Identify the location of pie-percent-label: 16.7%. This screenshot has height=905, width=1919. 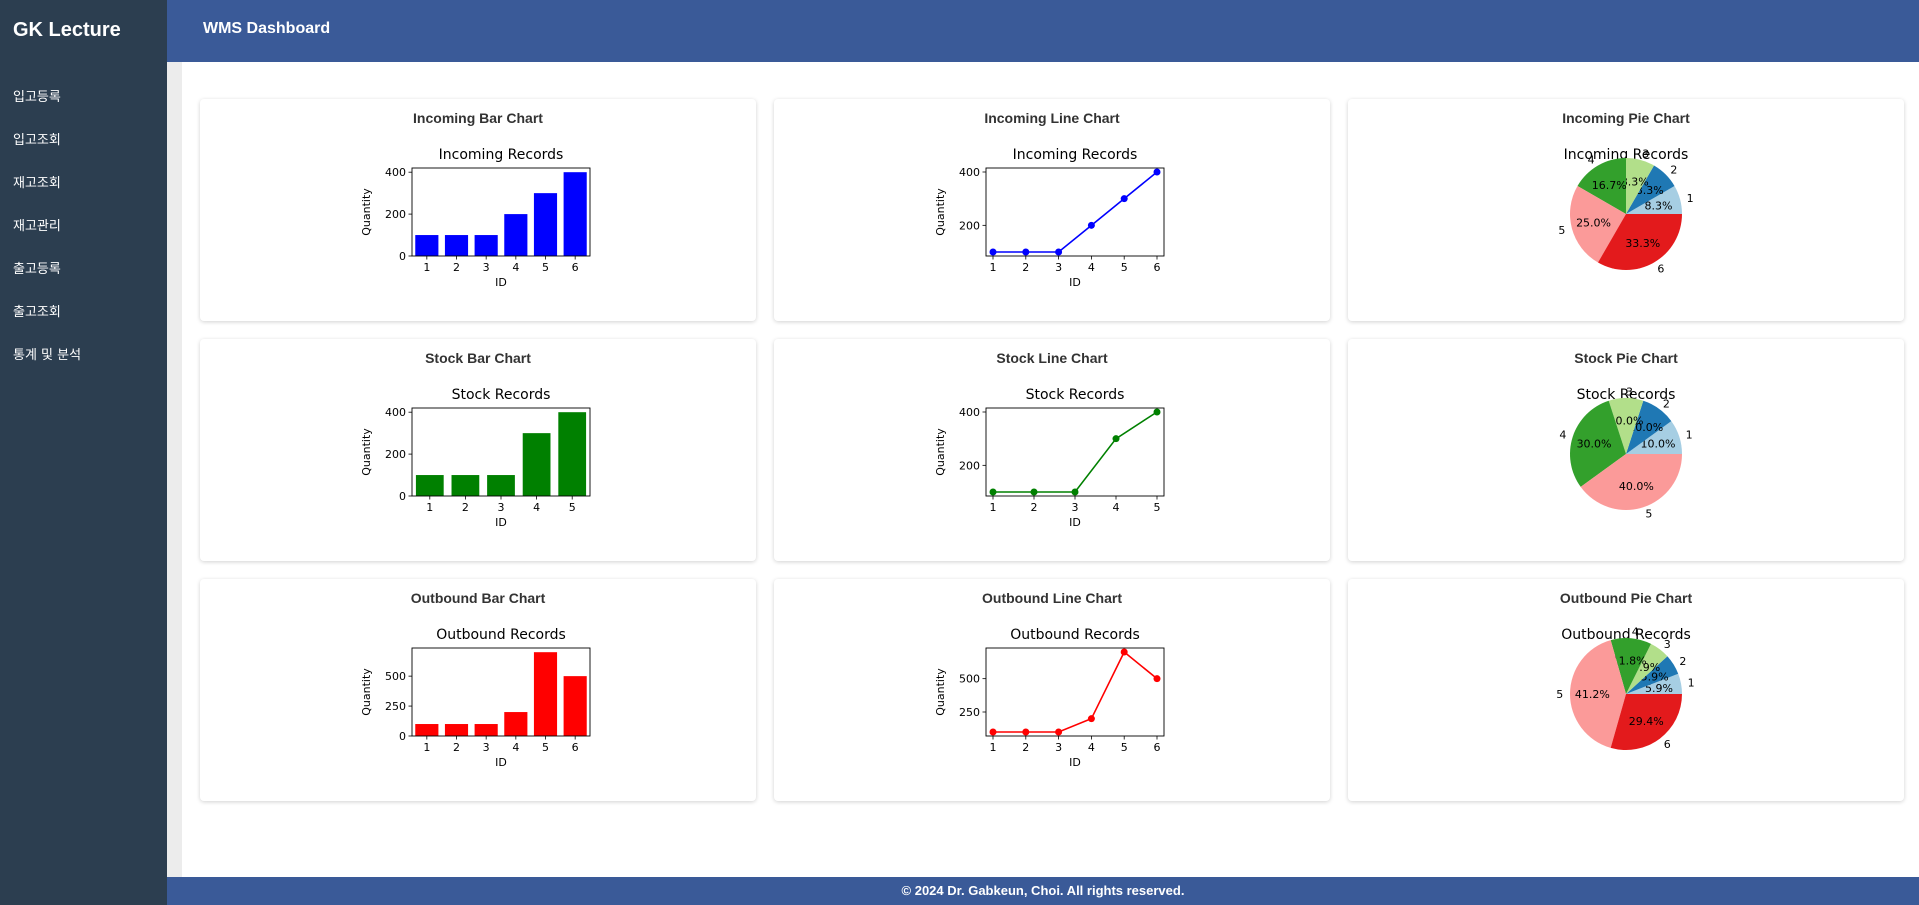
(1609, 185).